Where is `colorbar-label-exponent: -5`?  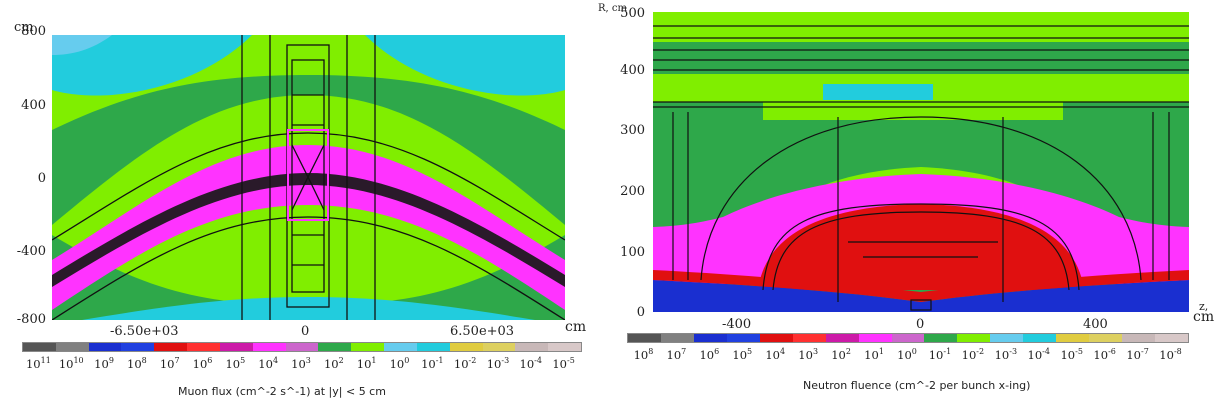
colorbar-label-exponent: -5 is located at coordinates (1079, 351).